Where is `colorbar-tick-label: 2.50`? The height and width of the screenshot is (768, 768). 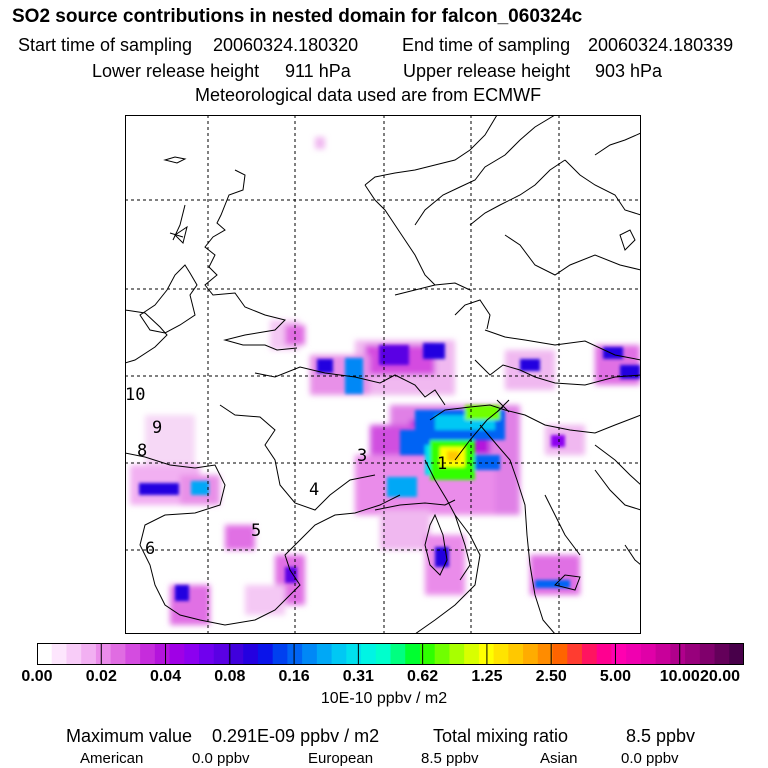 colorbar-tick-label: 2.50 is located at coordinates (551, 676).